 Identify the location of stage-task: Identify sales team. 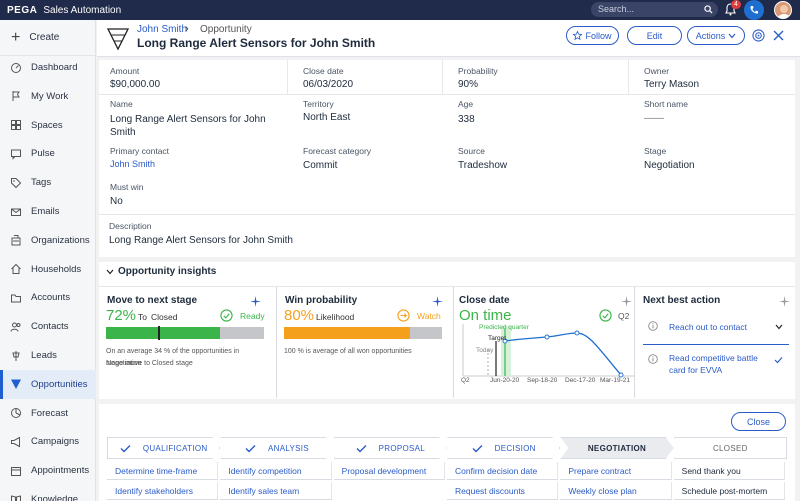
(276, 491).